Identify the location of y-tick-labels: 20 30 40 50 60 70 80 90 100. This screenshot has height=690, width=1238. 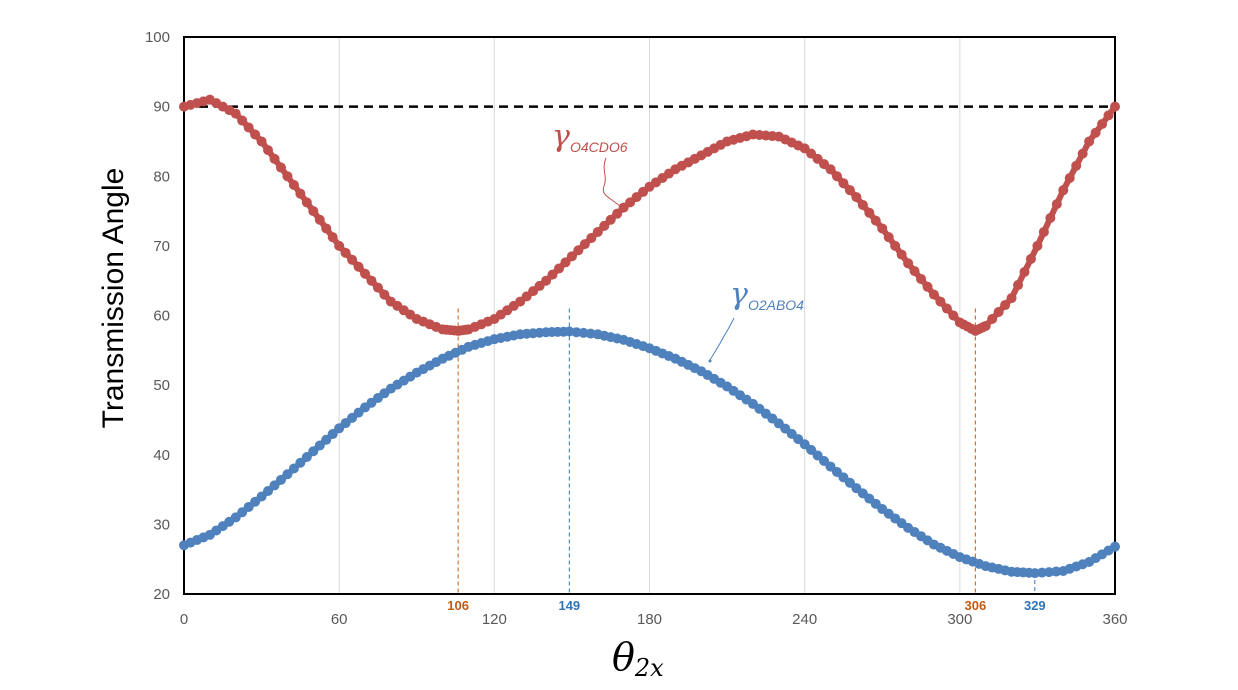
(157, 316).